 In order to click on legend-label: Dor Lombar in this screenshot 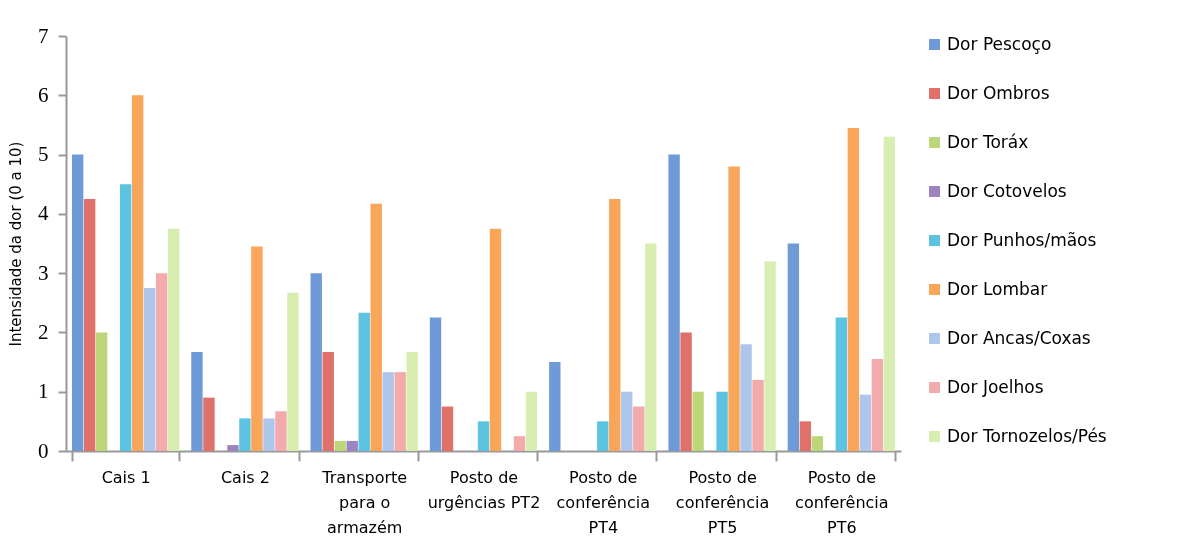, I will do `click(997, 288)`.